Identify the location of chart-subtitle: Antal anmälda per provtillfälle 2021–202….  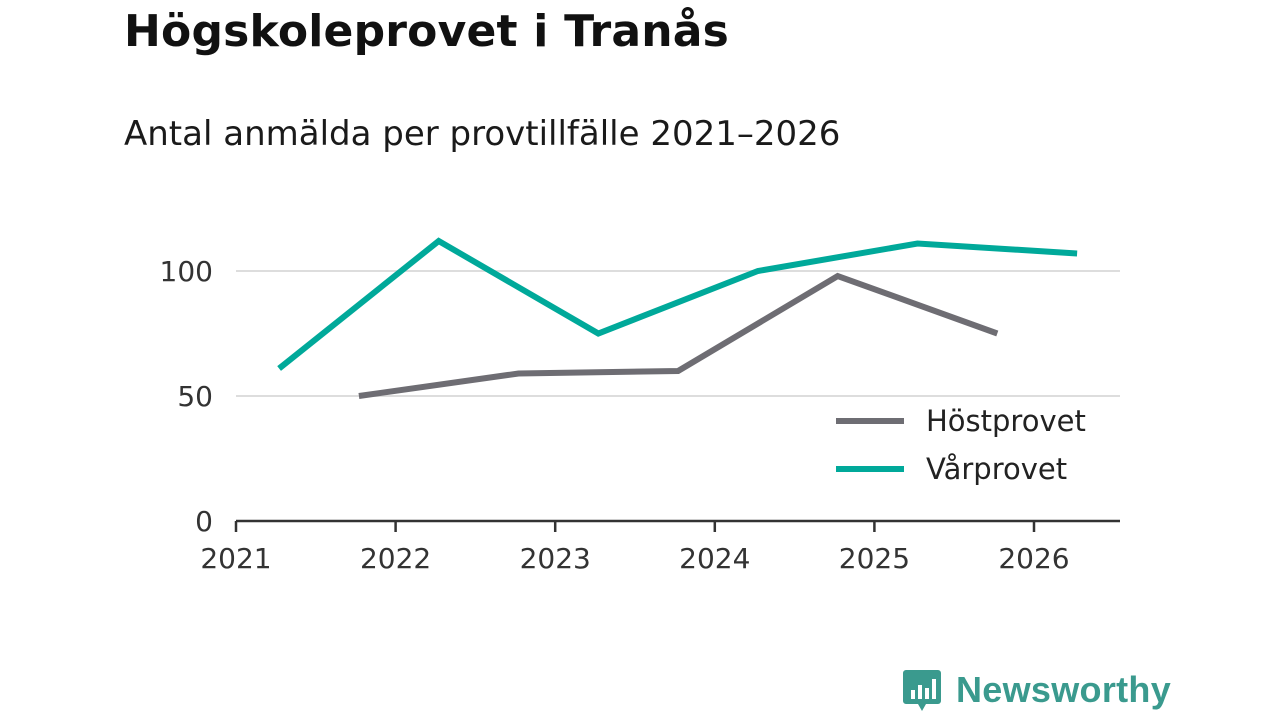
(482, 134).